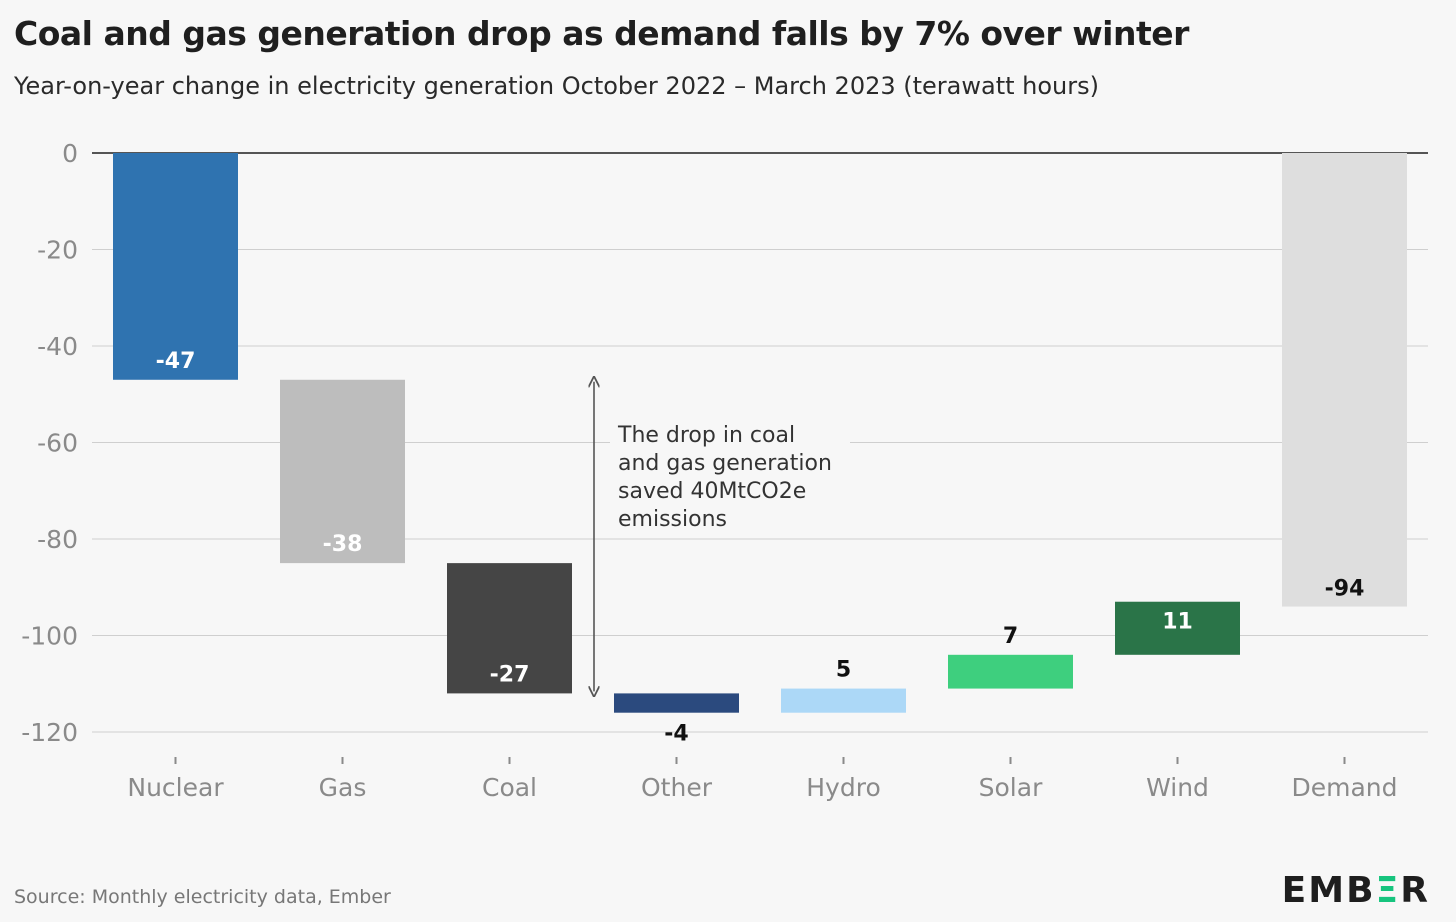 Image resolution: width=1456 pixels, height=922 pixels. What do you see at coordinates (342, 471) in the screenshot?
I see `bar-gas` at bounding box center [342, 471].